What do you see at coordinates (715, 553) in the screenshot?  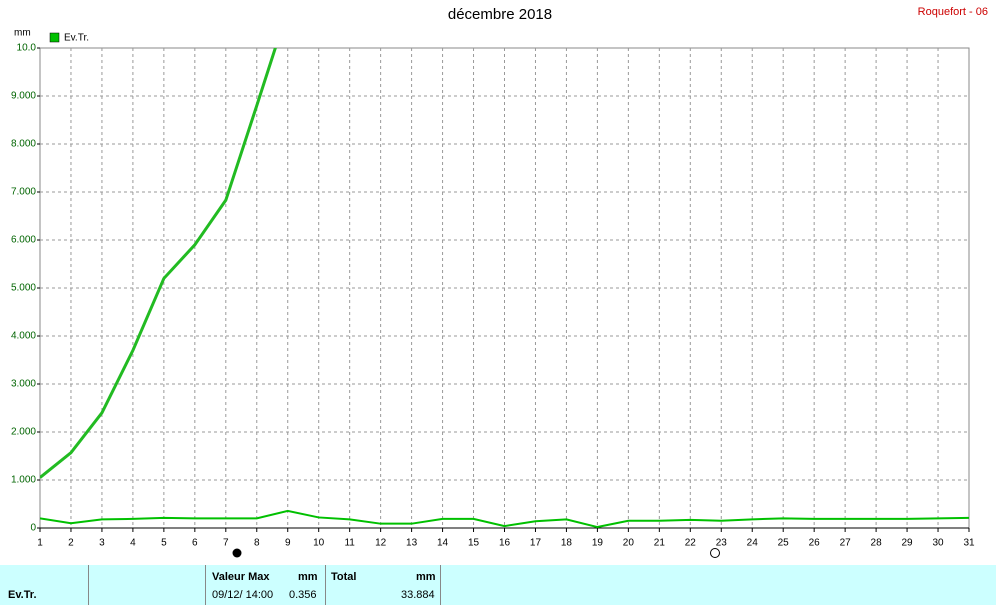 I see `moon-new` at bounding box center [715, 553].